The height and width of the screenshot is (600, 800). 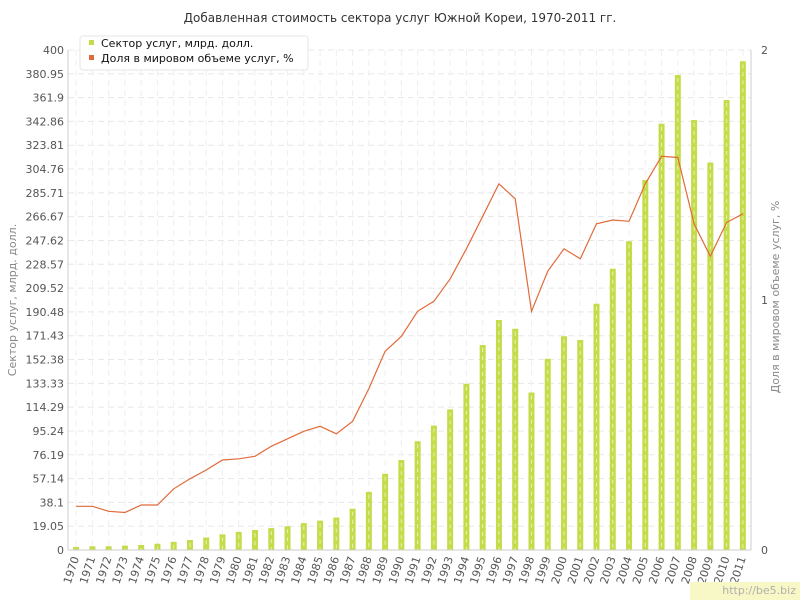 I want to click on left-axis-label: Сектор услуг, млрд. долл., so click(x=12, y=300).